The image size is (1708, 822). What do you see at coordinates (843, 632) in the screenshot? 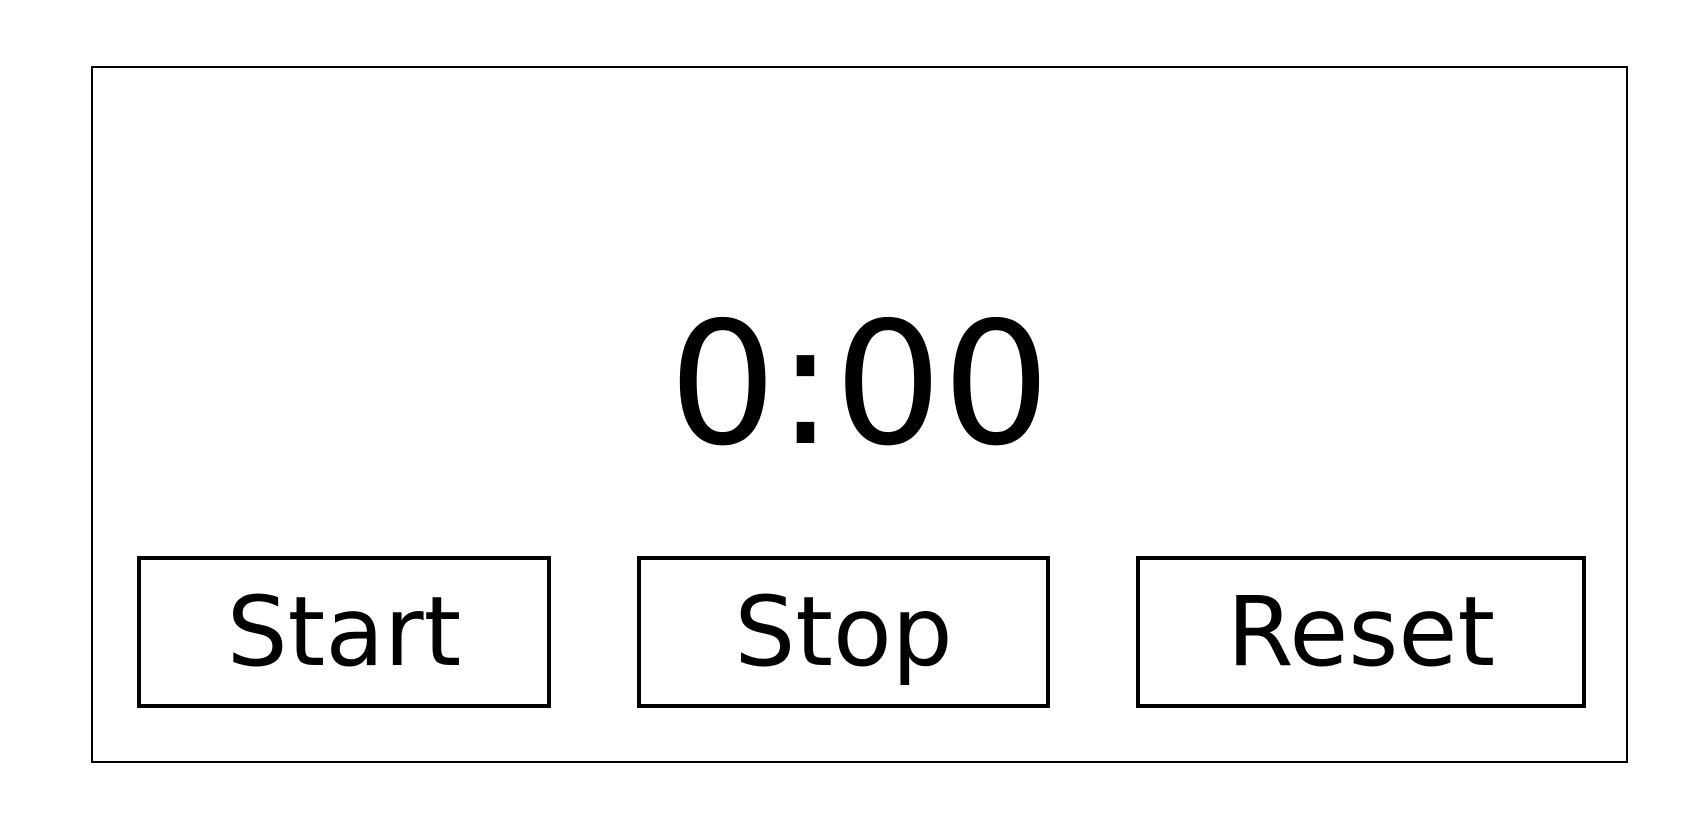
I see `stop-button: Stop` at bounding box center [843, 632].